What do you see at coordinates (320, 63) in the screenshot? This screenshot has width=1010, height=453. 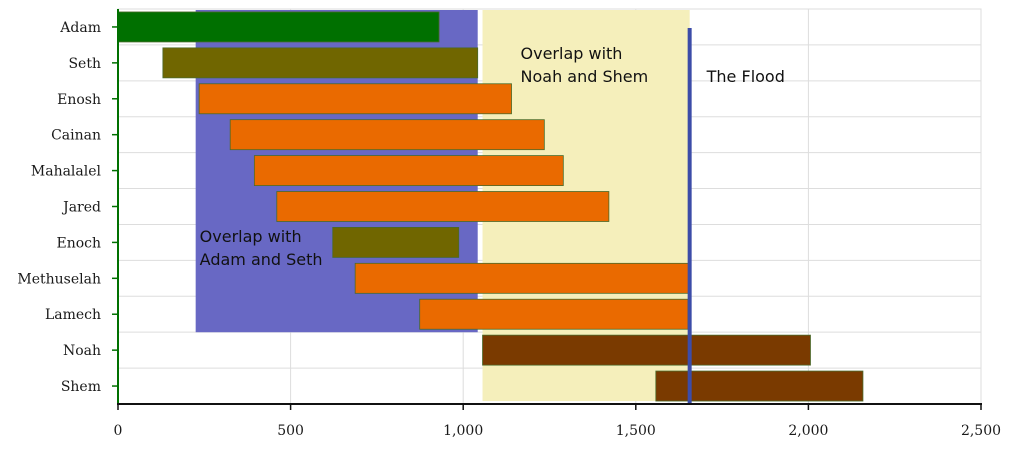 I see `bar-seth` at bounding box center [320, 63].